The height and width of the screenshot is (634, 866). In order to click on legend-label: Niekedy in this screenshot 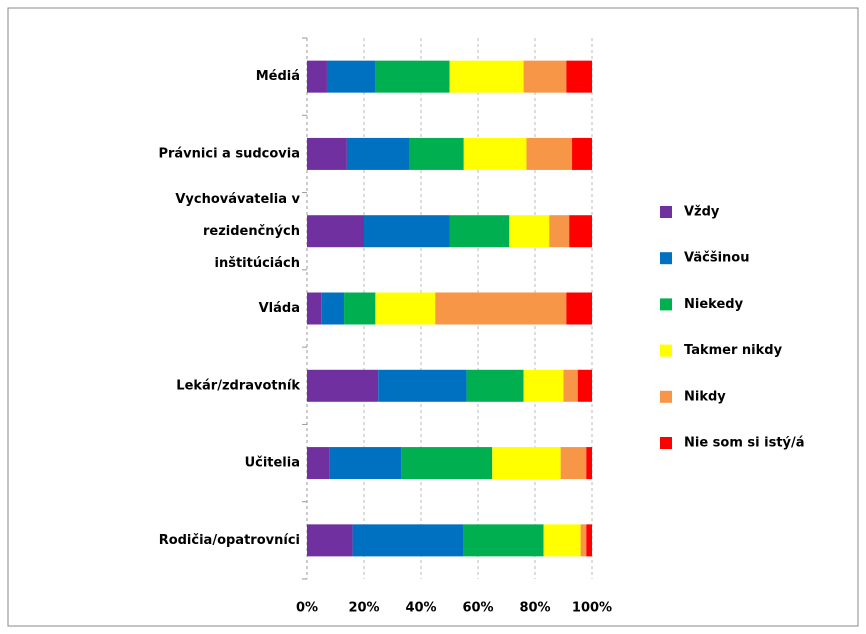, I will do `click(714, 304)`.